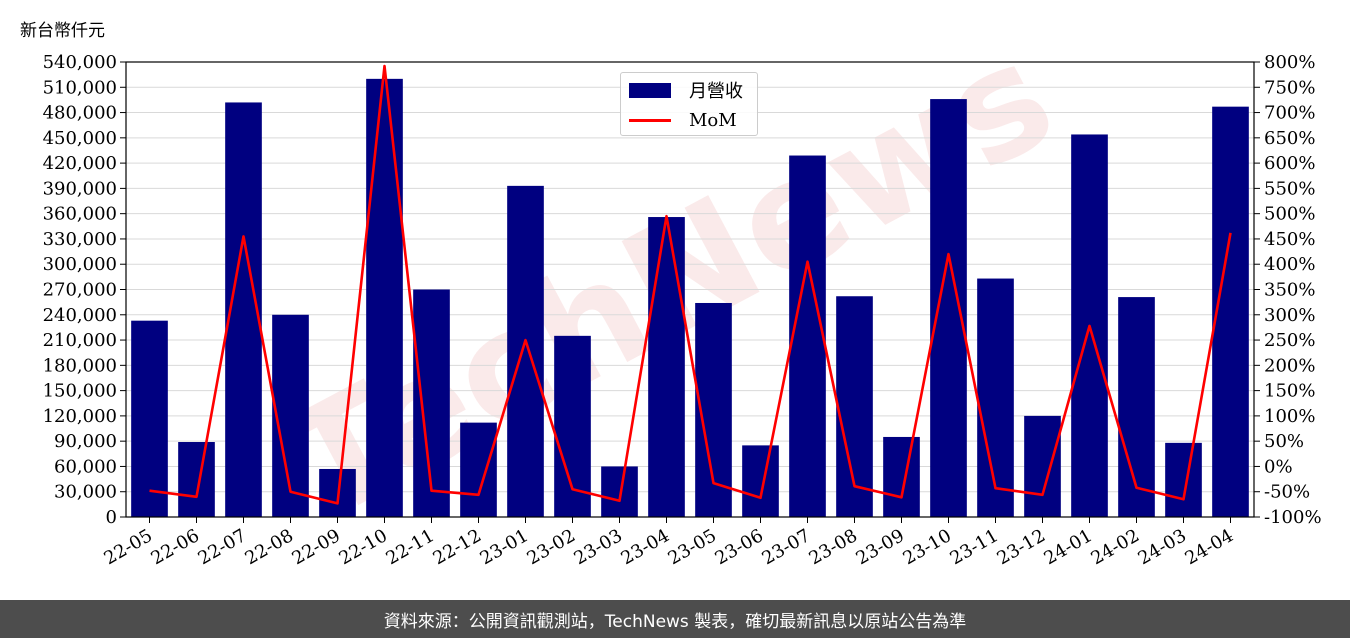  I want to click on legend-swatch-mom, so click(650, 120).